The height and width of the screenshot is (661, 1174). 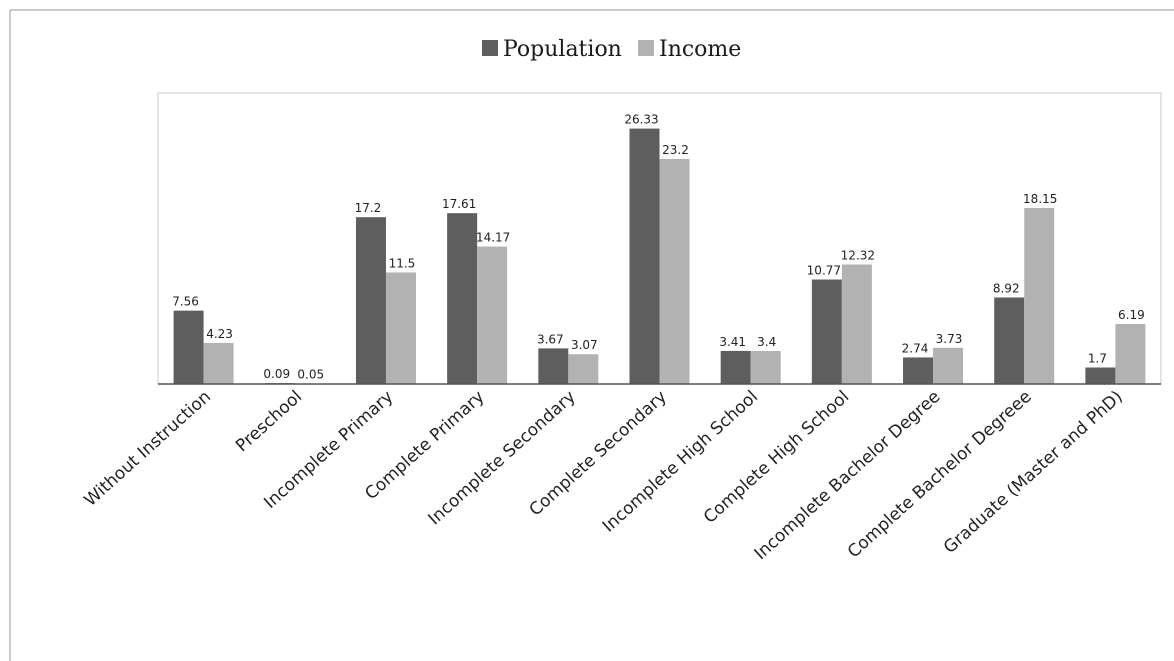 I want to click on data-label-income-9: 18.15, so click(x=1040, y=199).